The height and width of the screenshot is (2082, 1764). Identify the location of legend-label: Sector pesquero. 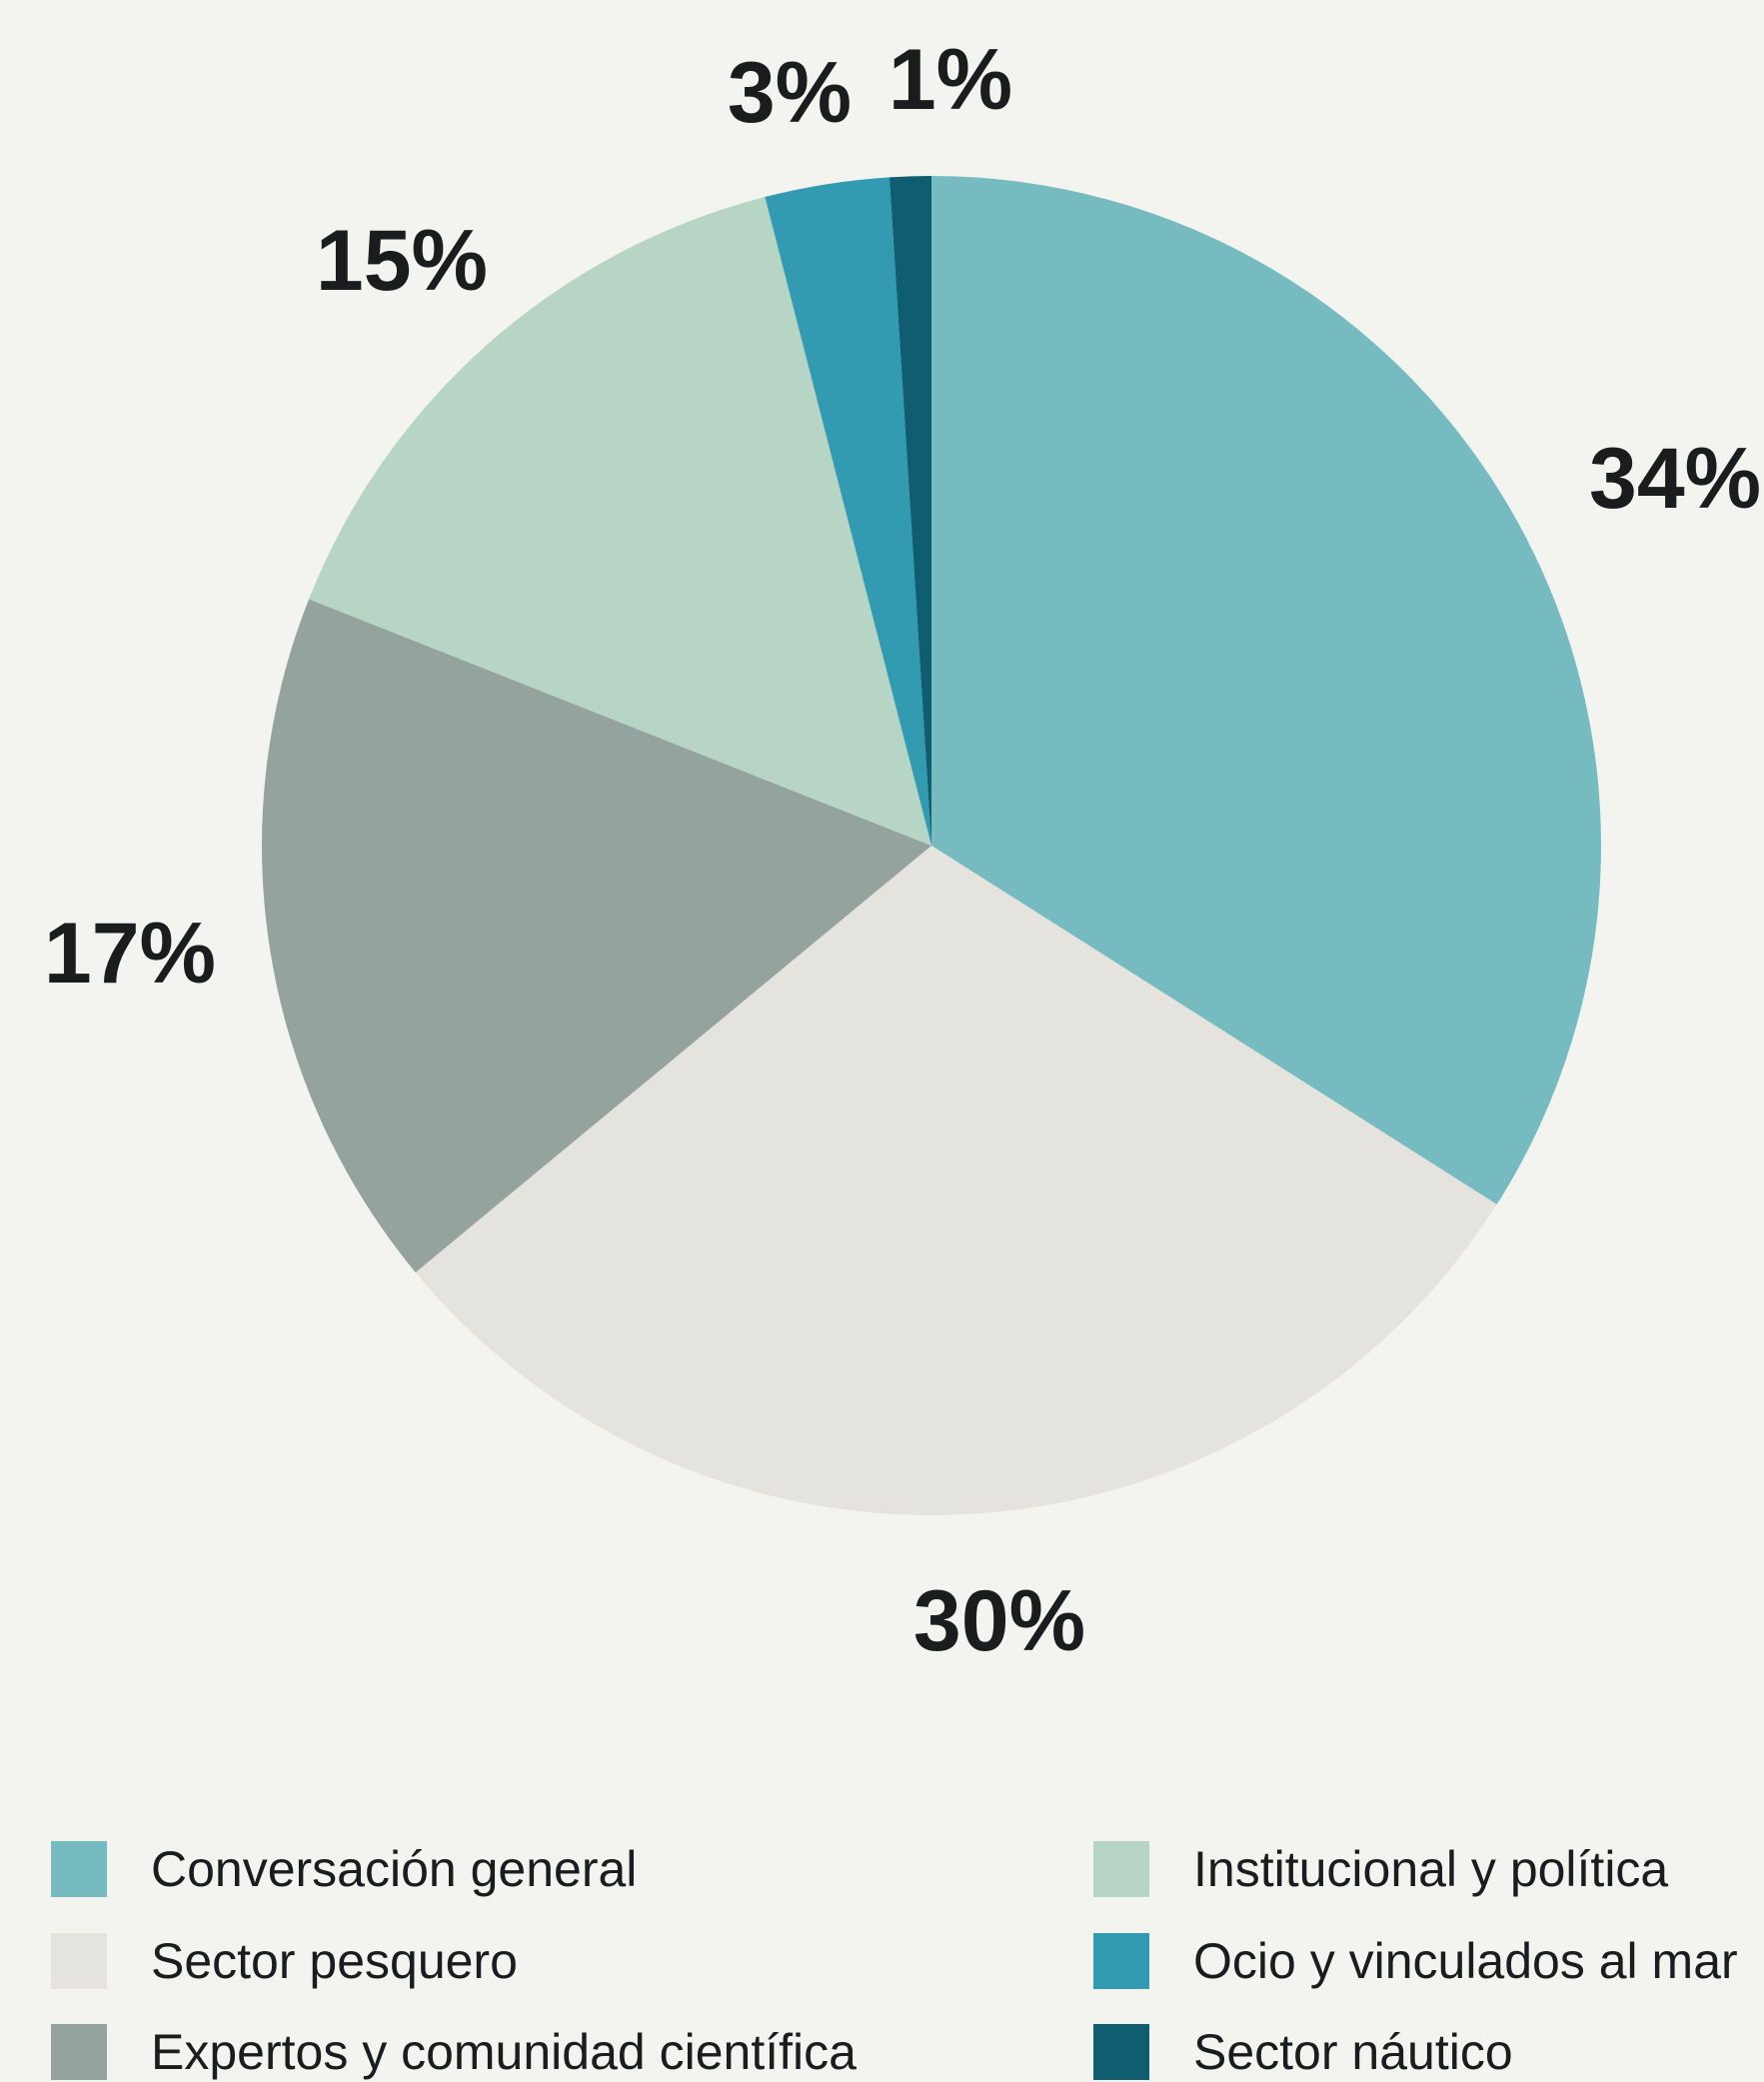
(335, 1961).